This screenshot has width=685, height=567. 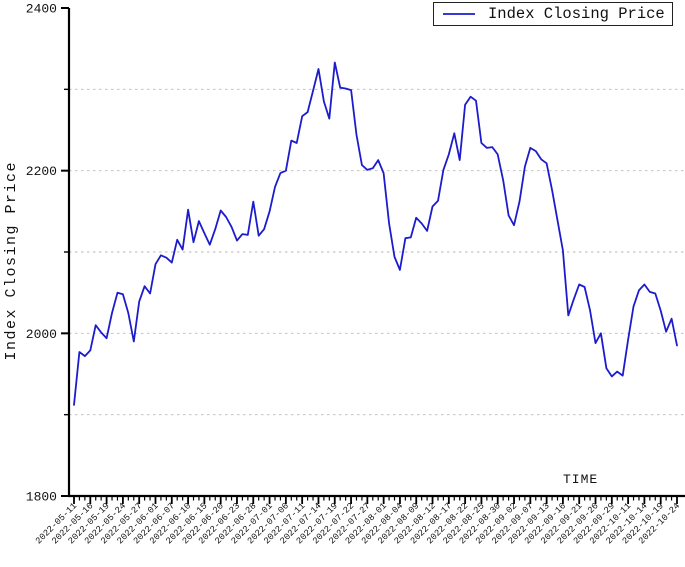 What do you see at coordinates (41, 334) in the screenshot?
I see `y-tick-label: 2000` at bounding box center [41, 334].